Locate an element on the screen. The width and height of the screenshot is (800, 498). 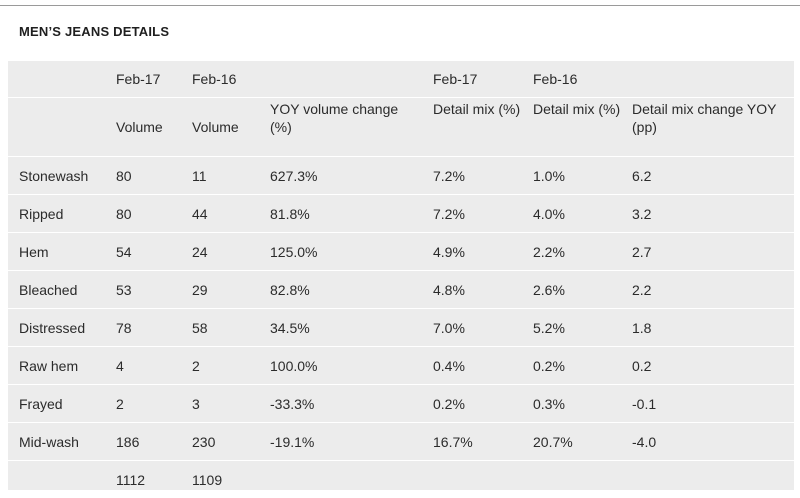
cell: 20.7% is located at coordinates (571, 442).